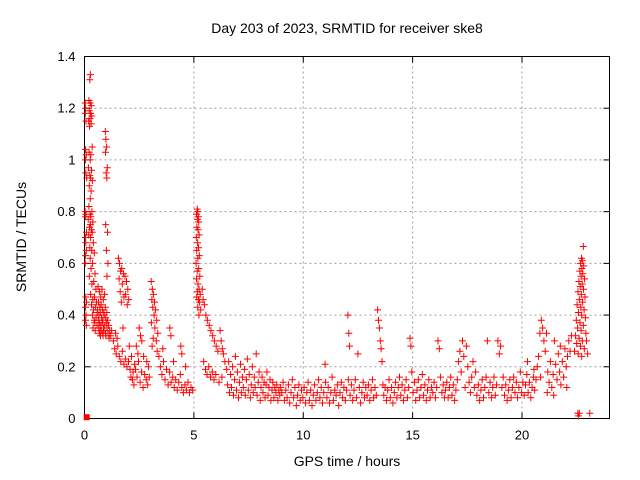  I want to click on x-tick-label: 5, so click(193, 435).